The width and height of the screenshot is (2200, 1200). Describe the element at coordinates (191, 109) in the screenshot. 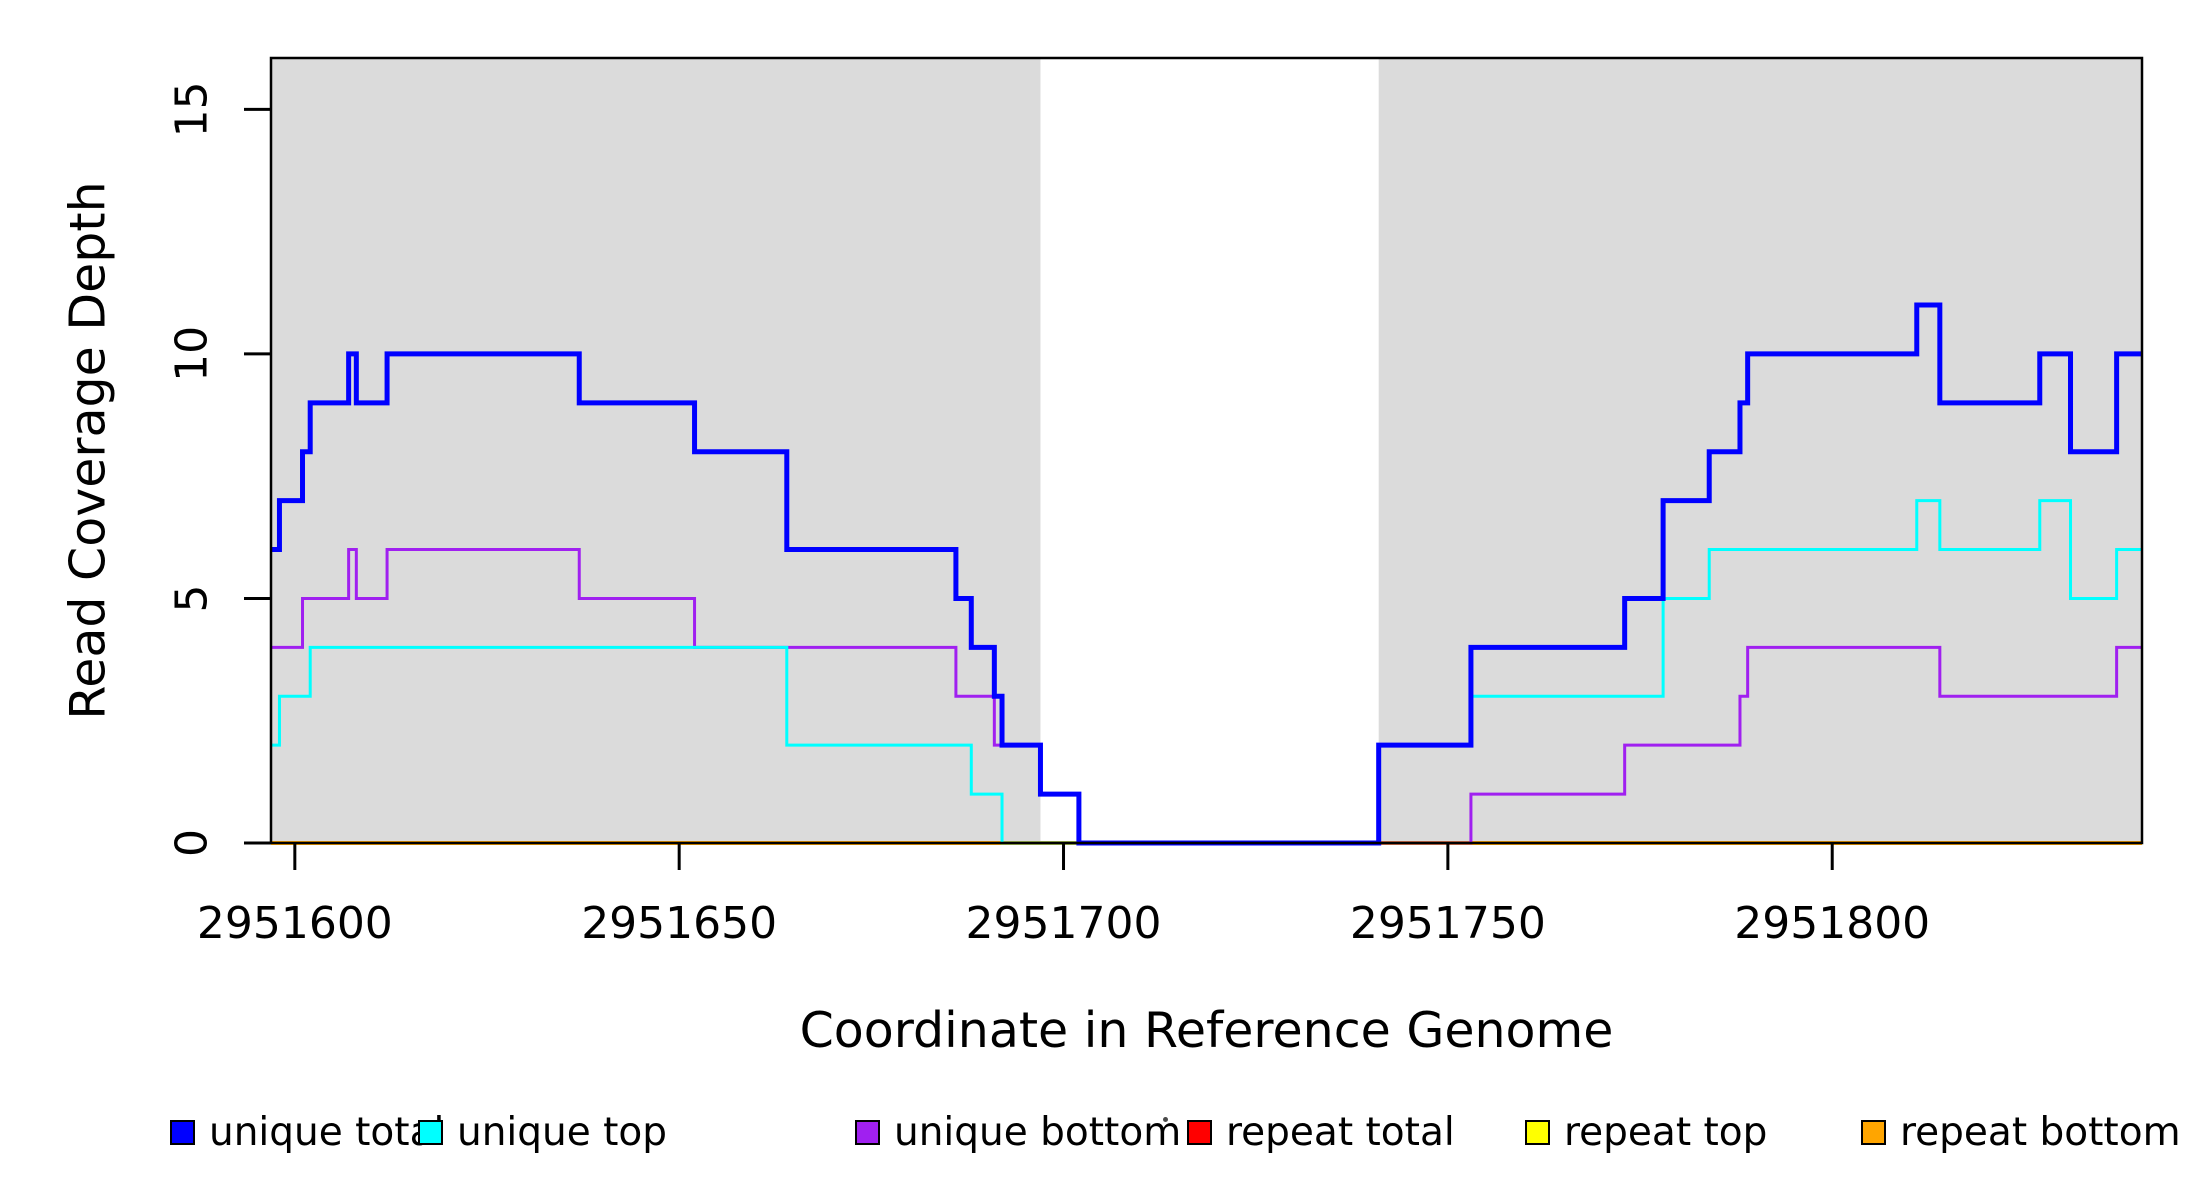

I see `y-tick-label: 15` at that location.